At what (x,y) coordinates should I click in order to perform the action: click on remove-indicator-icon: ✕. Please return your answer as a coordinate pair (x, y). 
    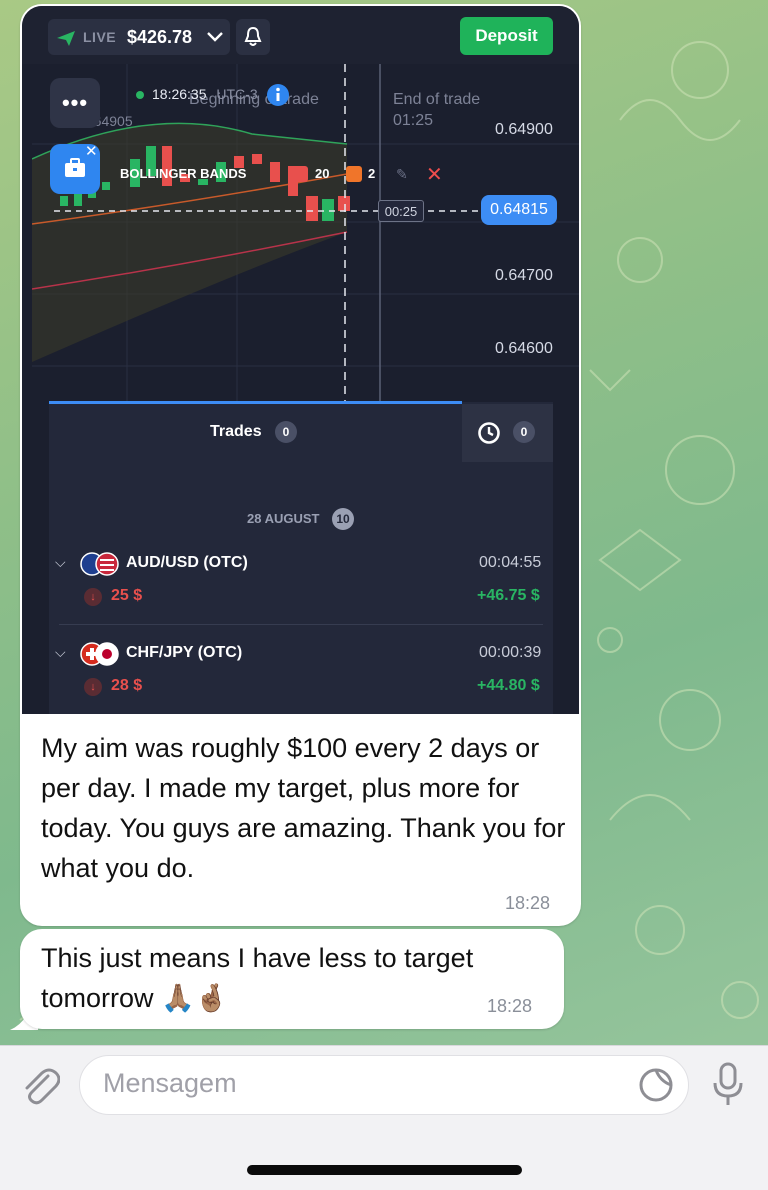
    Looking at the image, I should click on (434, 174).